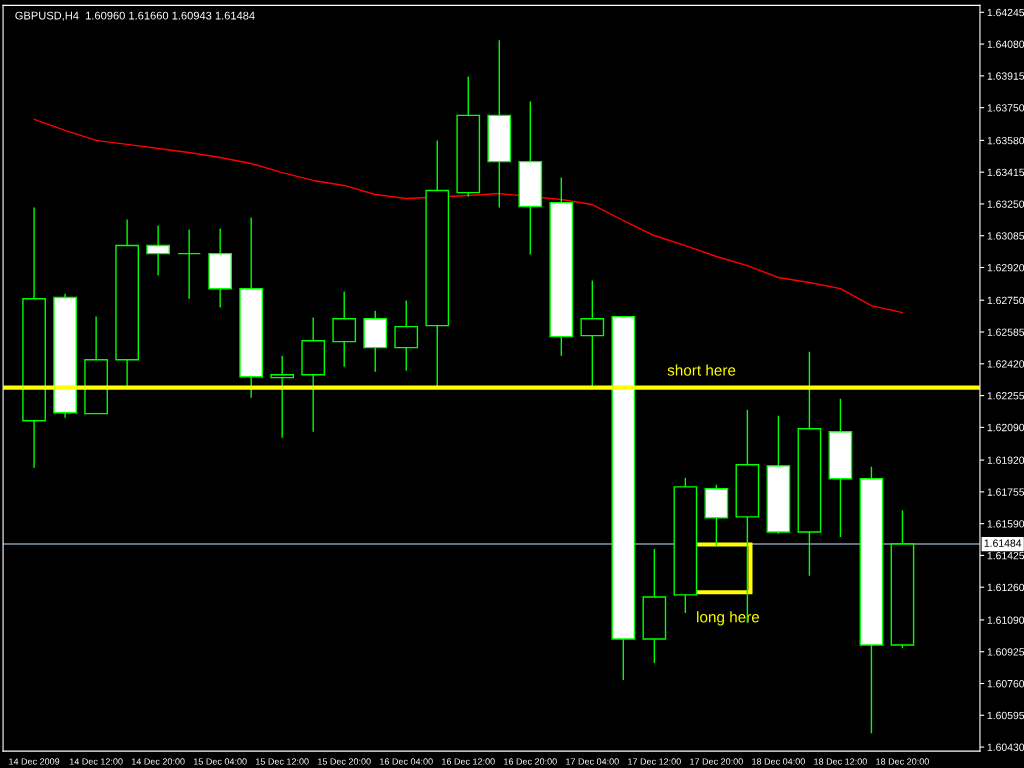 The image size is (1024, 768). Describe the element at coordinates (1005, 396) in the screenshot. I see `y-tick-label: 1.62255` at that location.